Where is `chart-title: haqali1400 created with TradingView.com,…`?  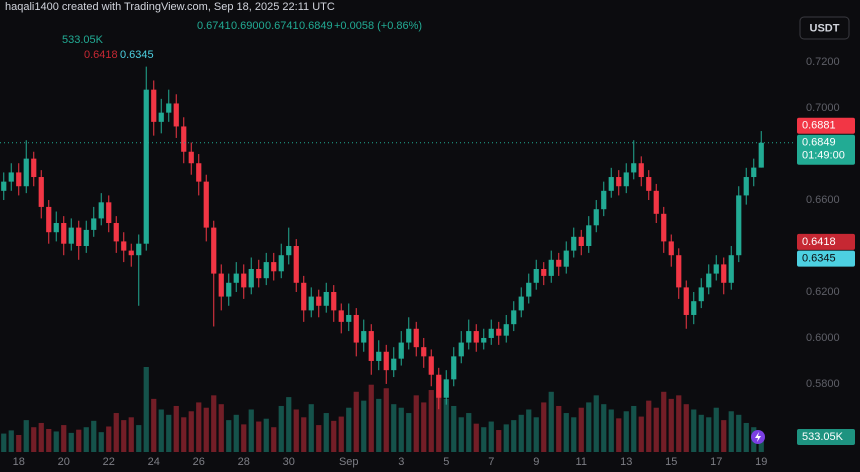 chart-title: haqali1400 created with TradingView.com,… is located at coordinates (170, 7).